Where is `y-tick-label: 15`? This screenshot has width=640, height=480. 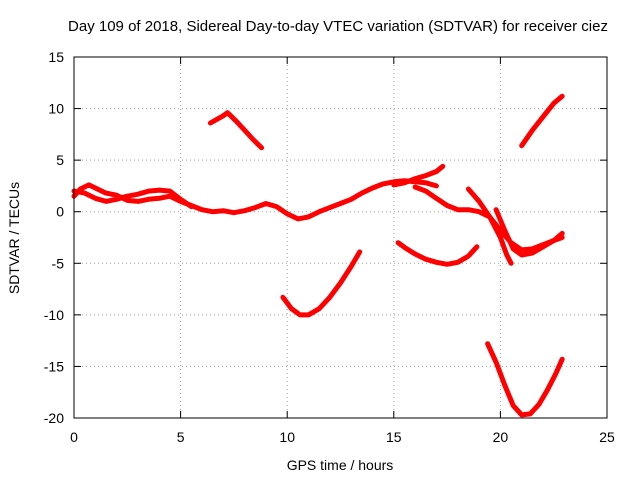 y-tick-label: 15 is located at coordinates (56, 57).